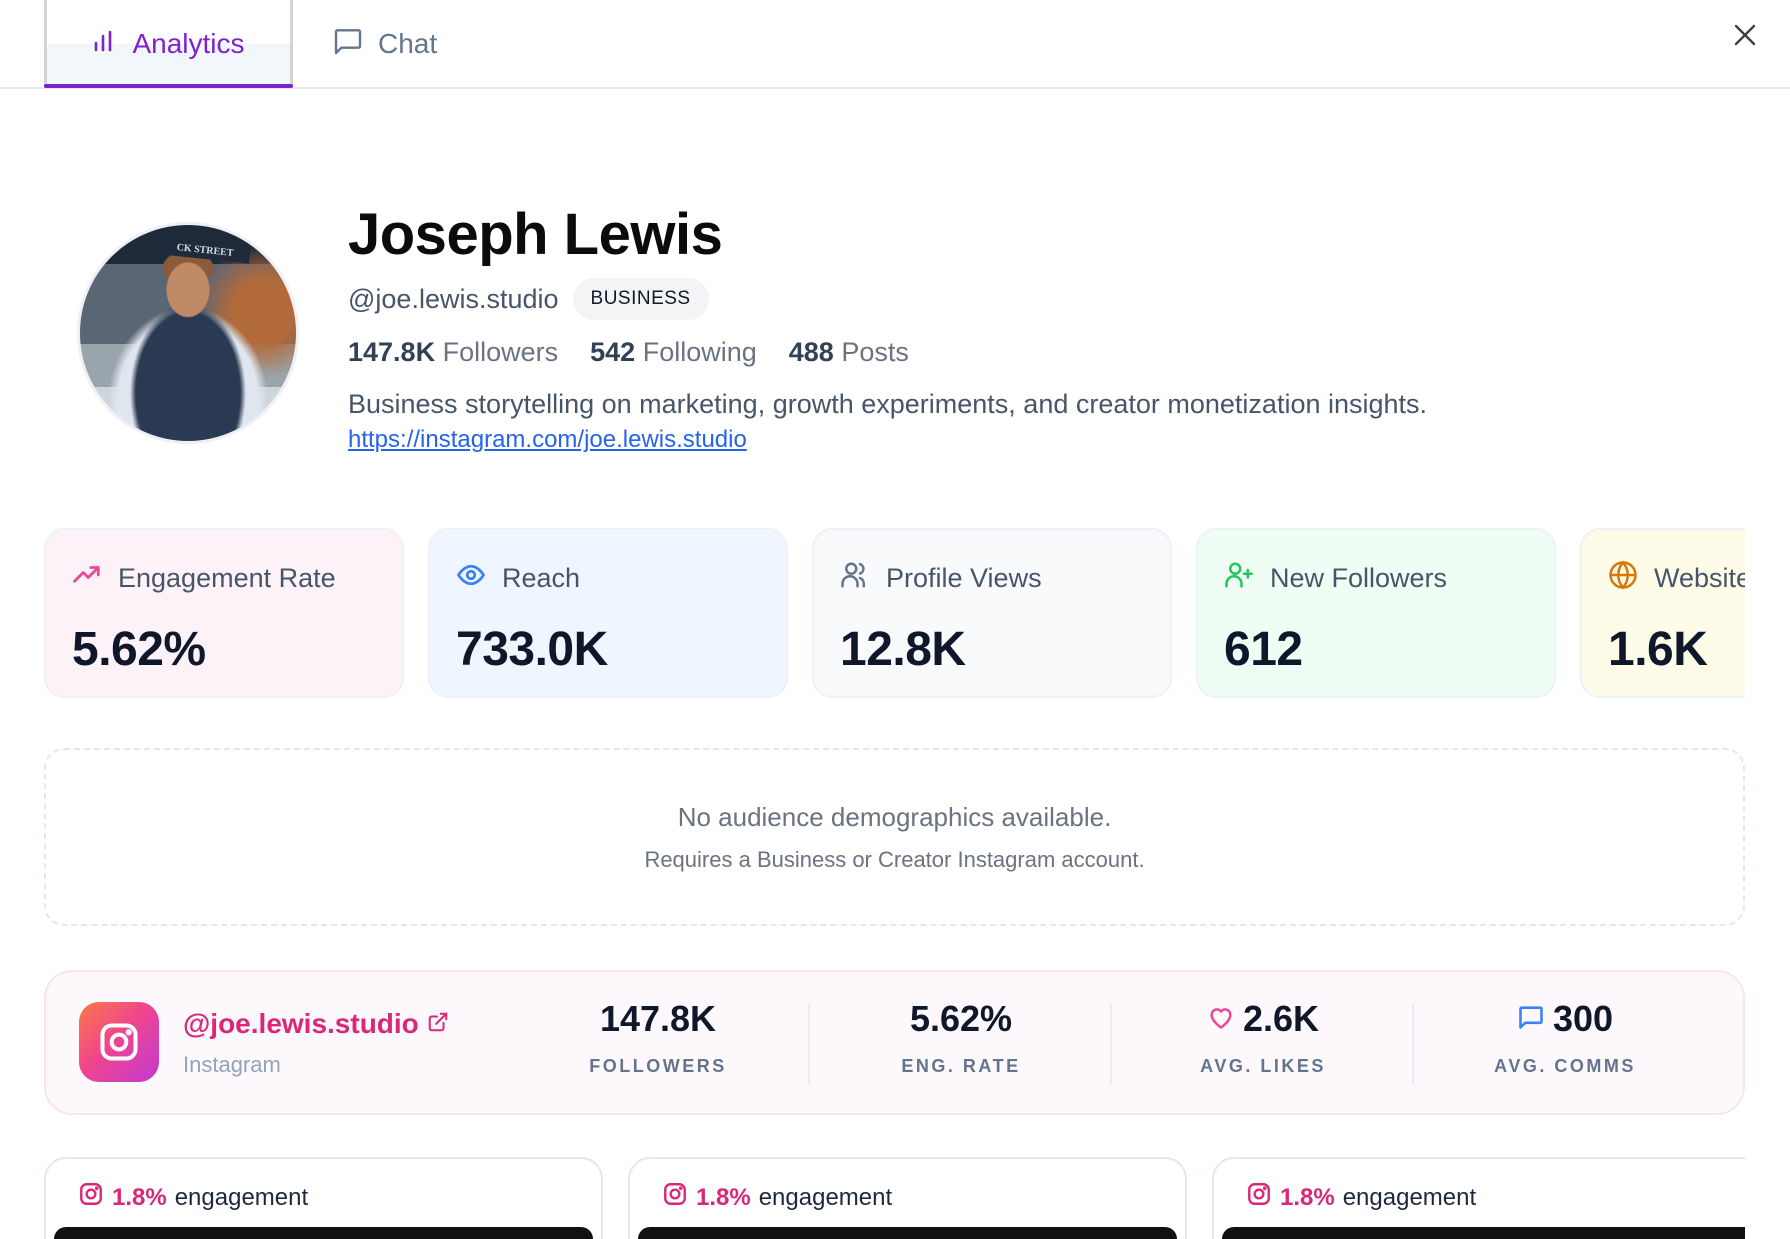 The height and width of the screenshot is (1239, 1790). I want to click on stat-card-engagement-rate: Engagement Rate 5.62%, so click(224, 613).